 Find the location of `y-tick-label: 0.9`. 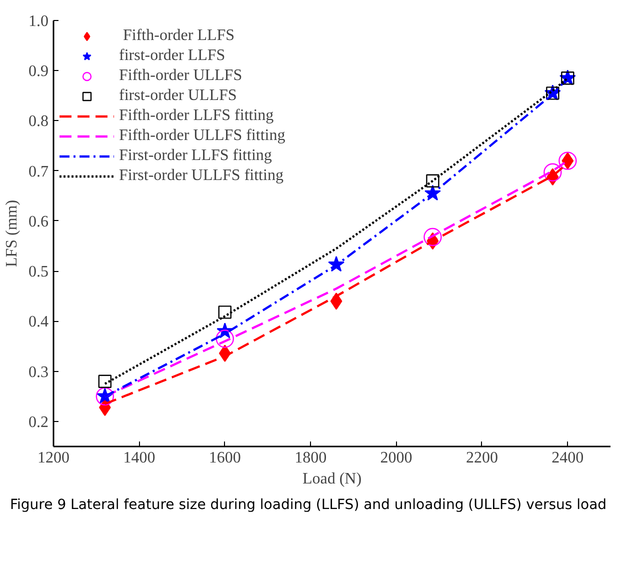

y-tick-label: 0.9 is located at coordinates (38, 71).